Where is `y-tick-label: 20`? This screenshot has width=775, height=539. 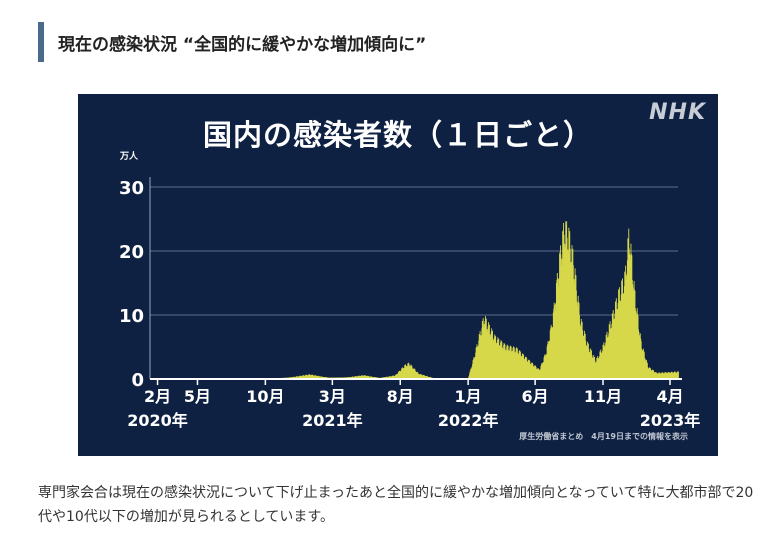 y-tick-label: 20 is located at coordinates (131, 252).